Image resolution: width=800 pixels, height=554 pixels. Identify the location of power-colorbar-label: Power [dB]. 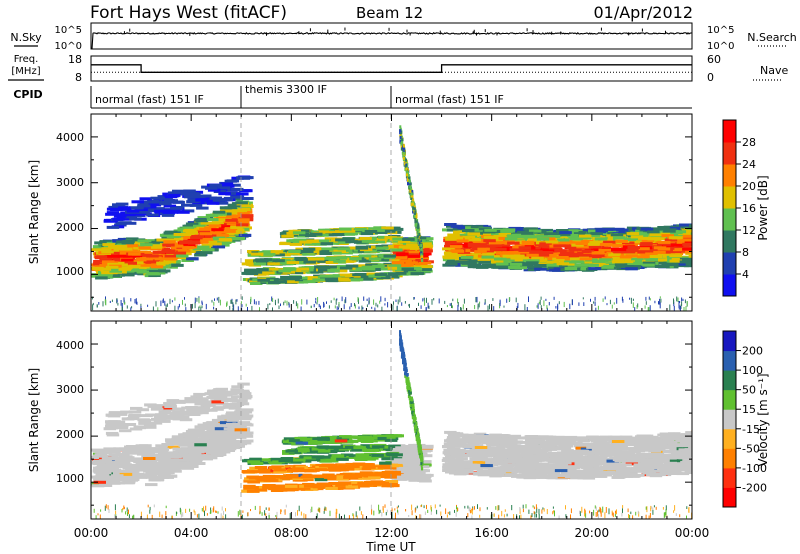
(763, 207).